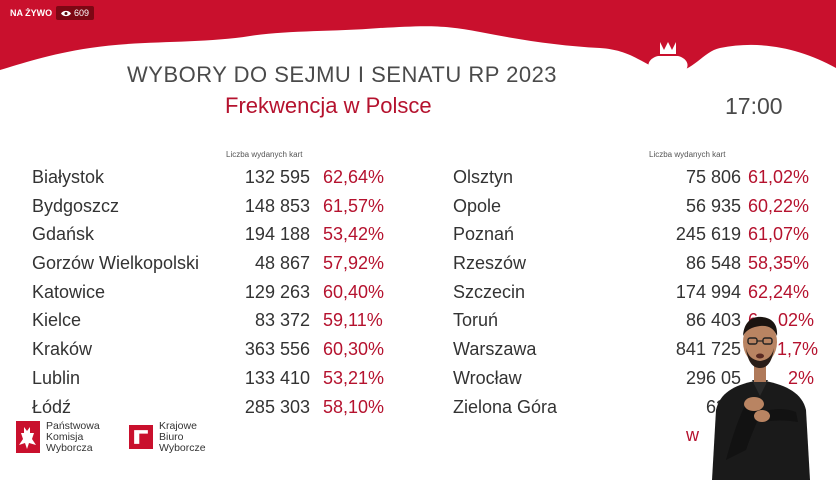  I want to click on cards-count: 285 303, so click(277, 406).